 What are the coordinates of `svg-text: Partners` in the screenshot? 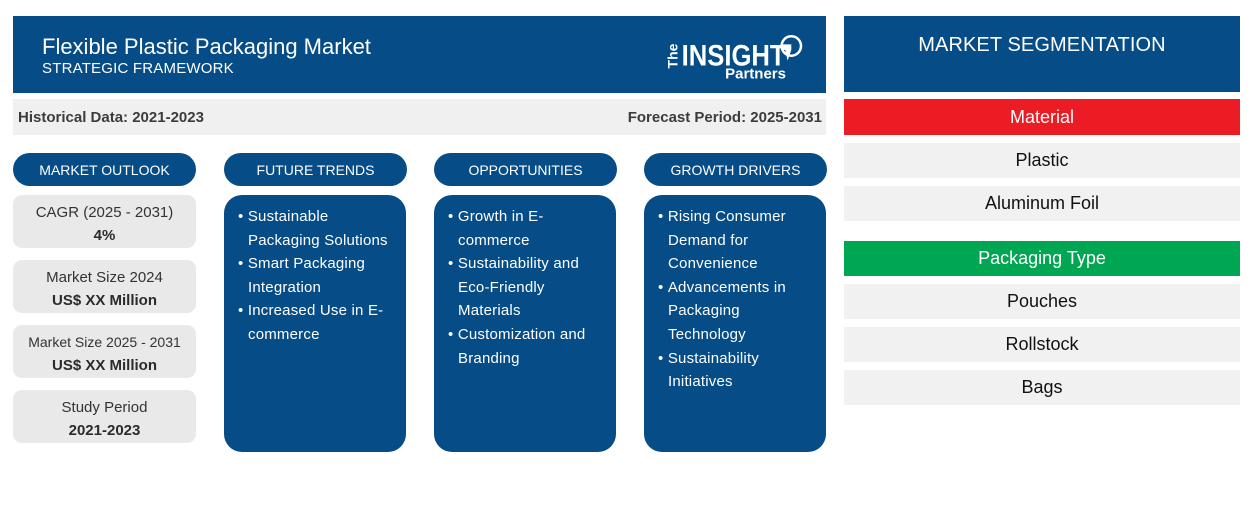 It's located at (755, 74).